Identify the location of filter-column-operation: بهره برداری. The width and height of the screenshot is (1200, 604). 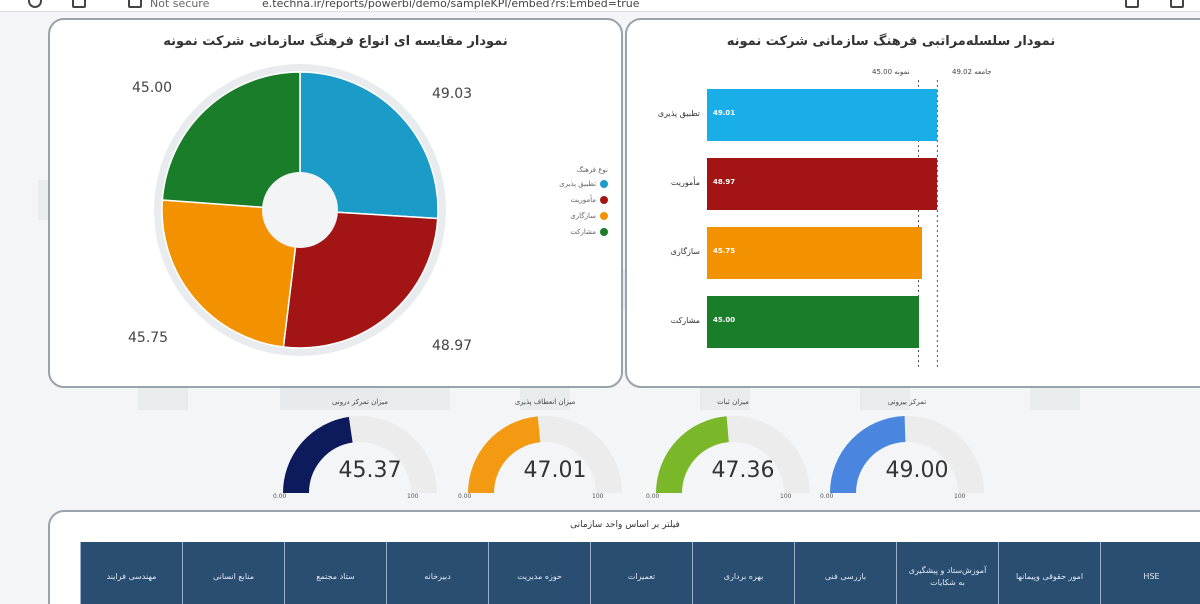
(743, 573).